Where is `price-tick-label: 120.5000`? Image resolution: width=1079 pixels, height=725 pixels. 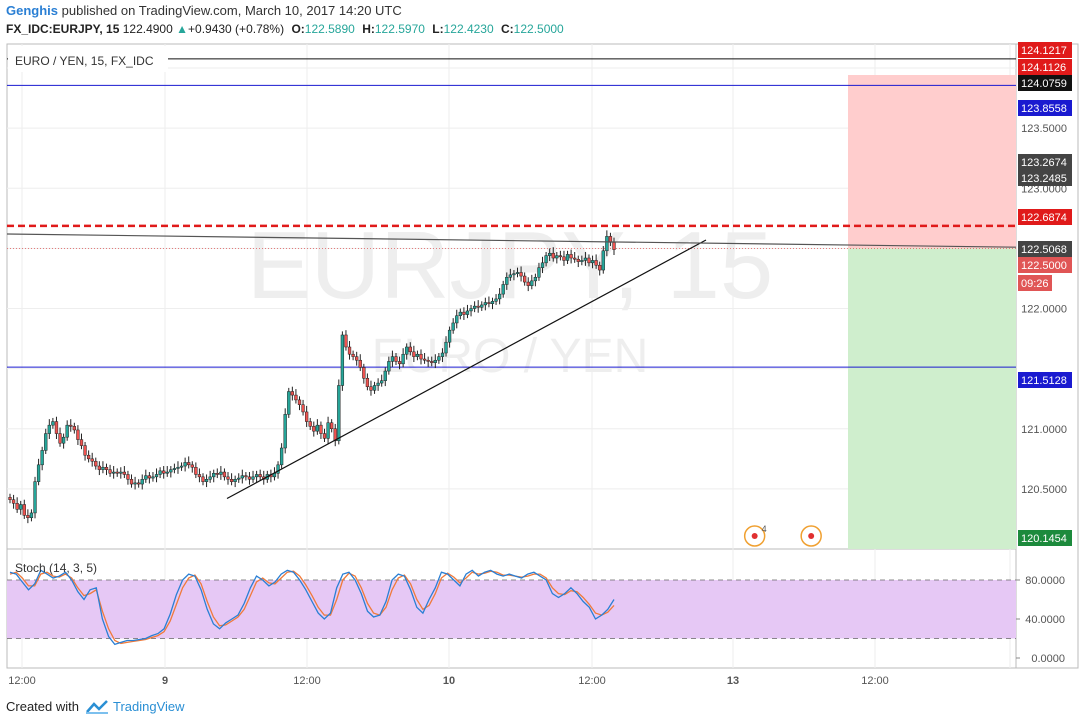
price-tick-label: 120.5000 is located at coordinates (1044, 490).